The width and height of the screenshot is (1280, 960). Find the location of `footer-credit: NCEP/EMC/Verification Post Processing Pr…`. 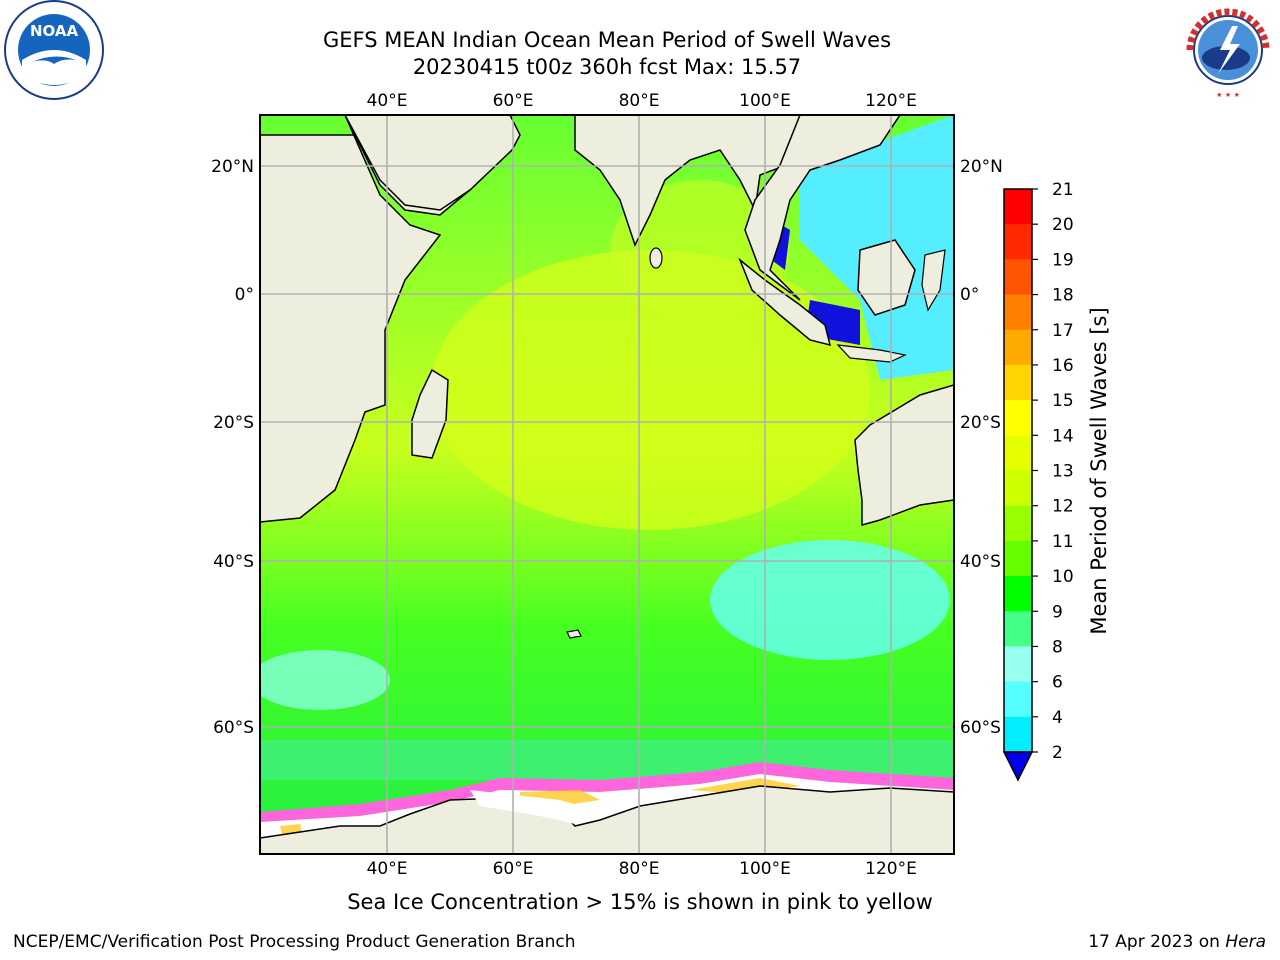

footer-credit: NCEP/EMC/Verification Post Processing Pr… is located at coordinates (294, 942).